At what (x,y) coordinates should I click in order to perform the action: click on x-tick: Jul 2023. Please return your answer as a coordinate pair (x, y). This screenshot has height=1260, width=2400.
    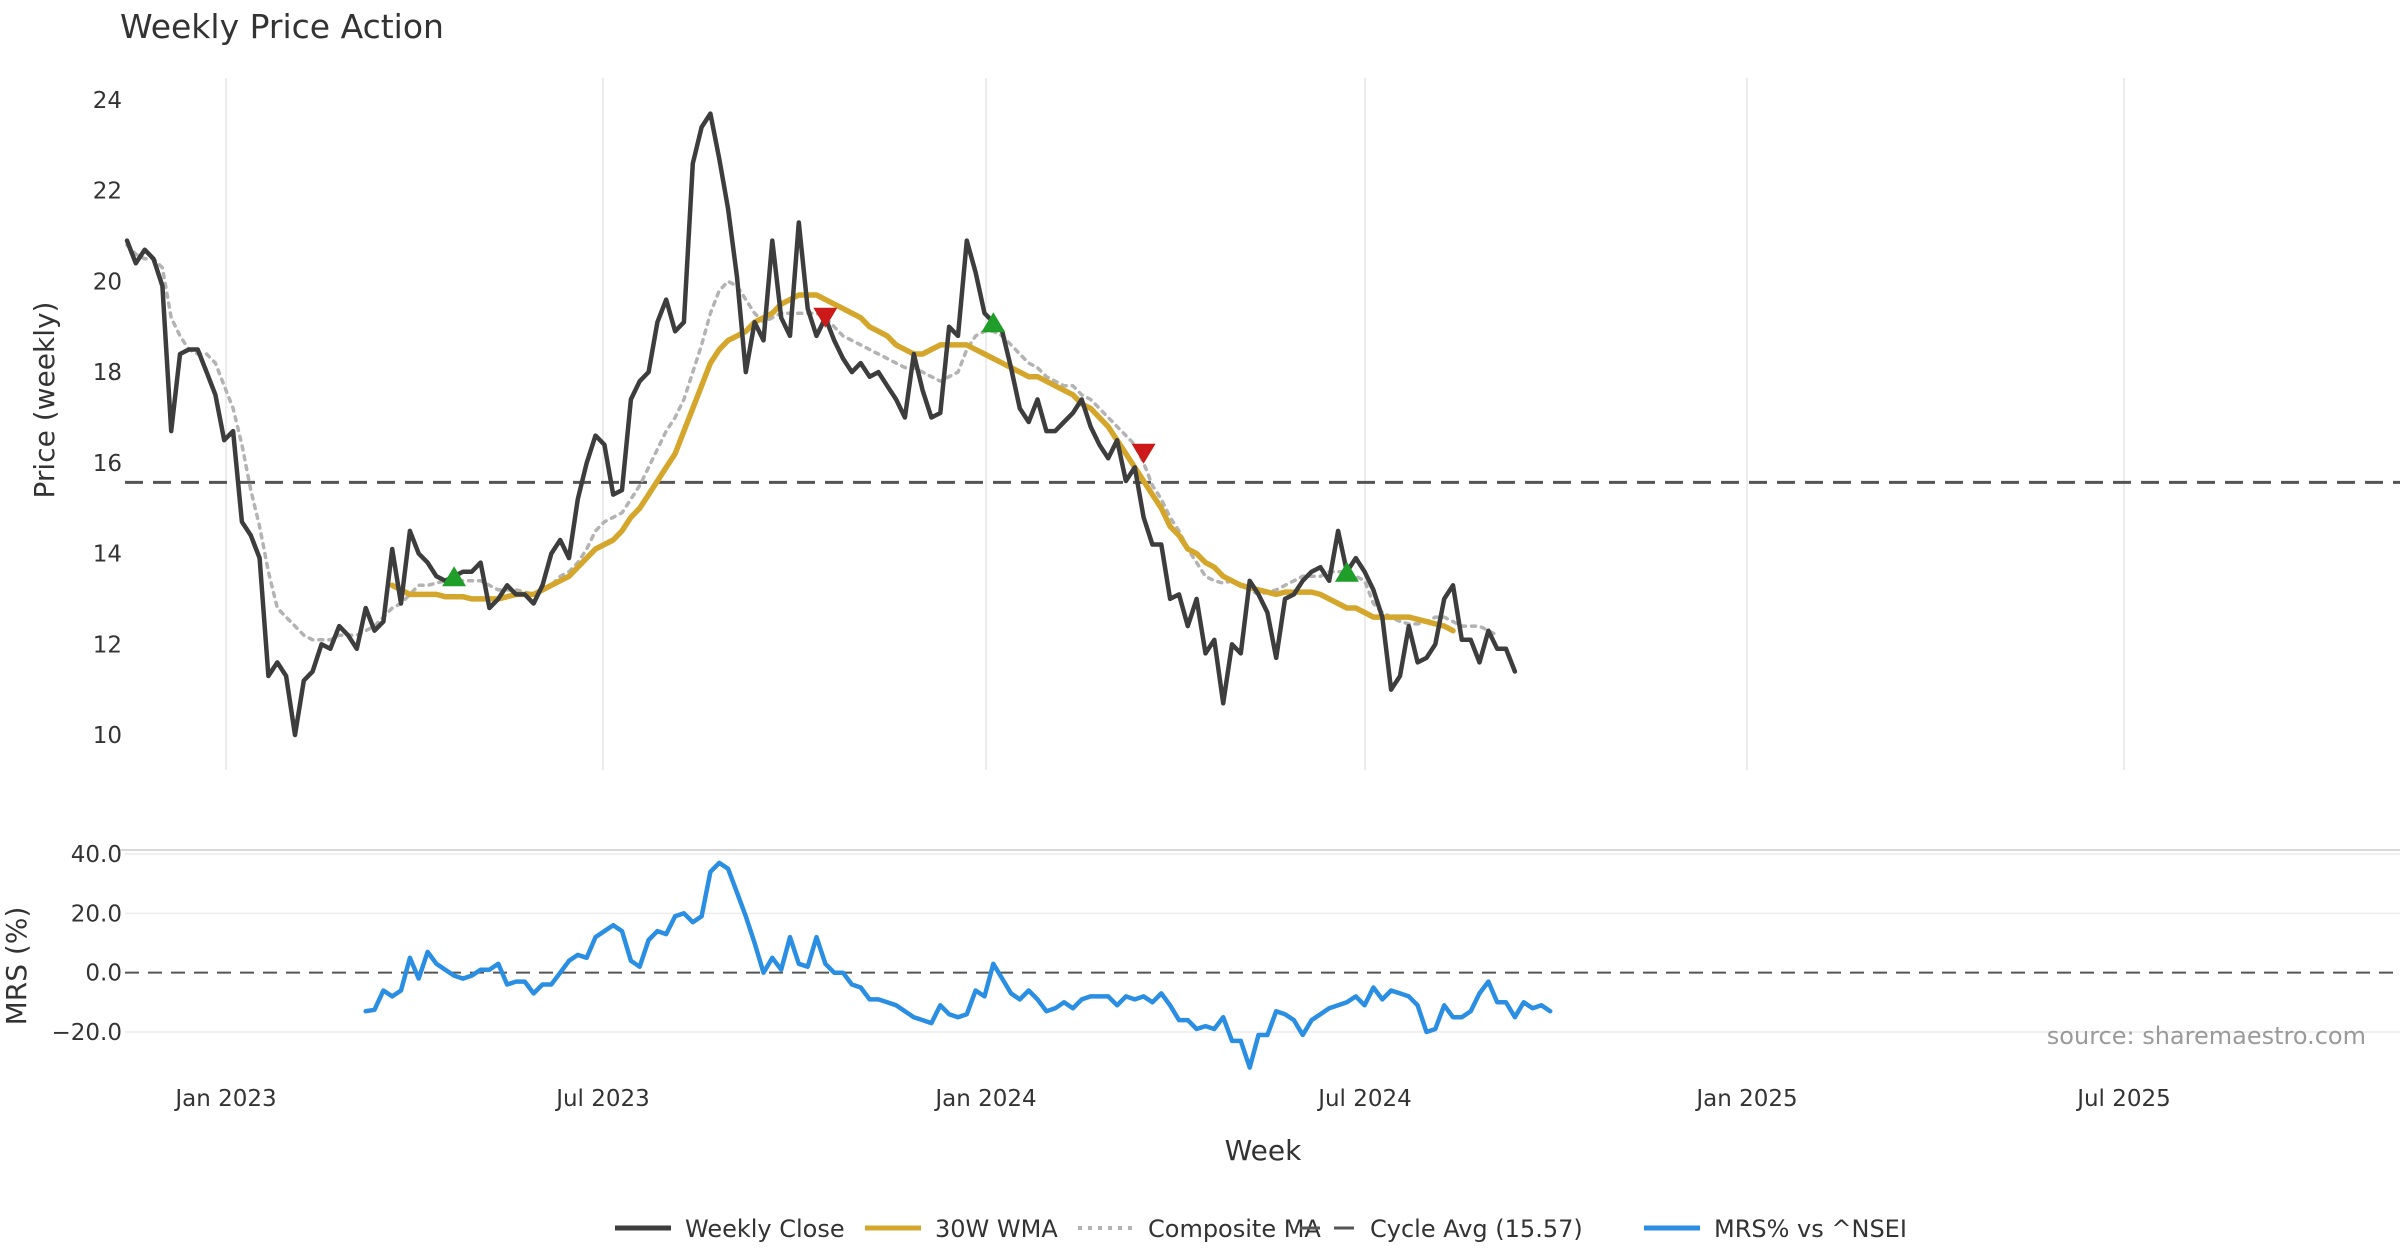
    Looking at the image, I should click on (602, 1099).